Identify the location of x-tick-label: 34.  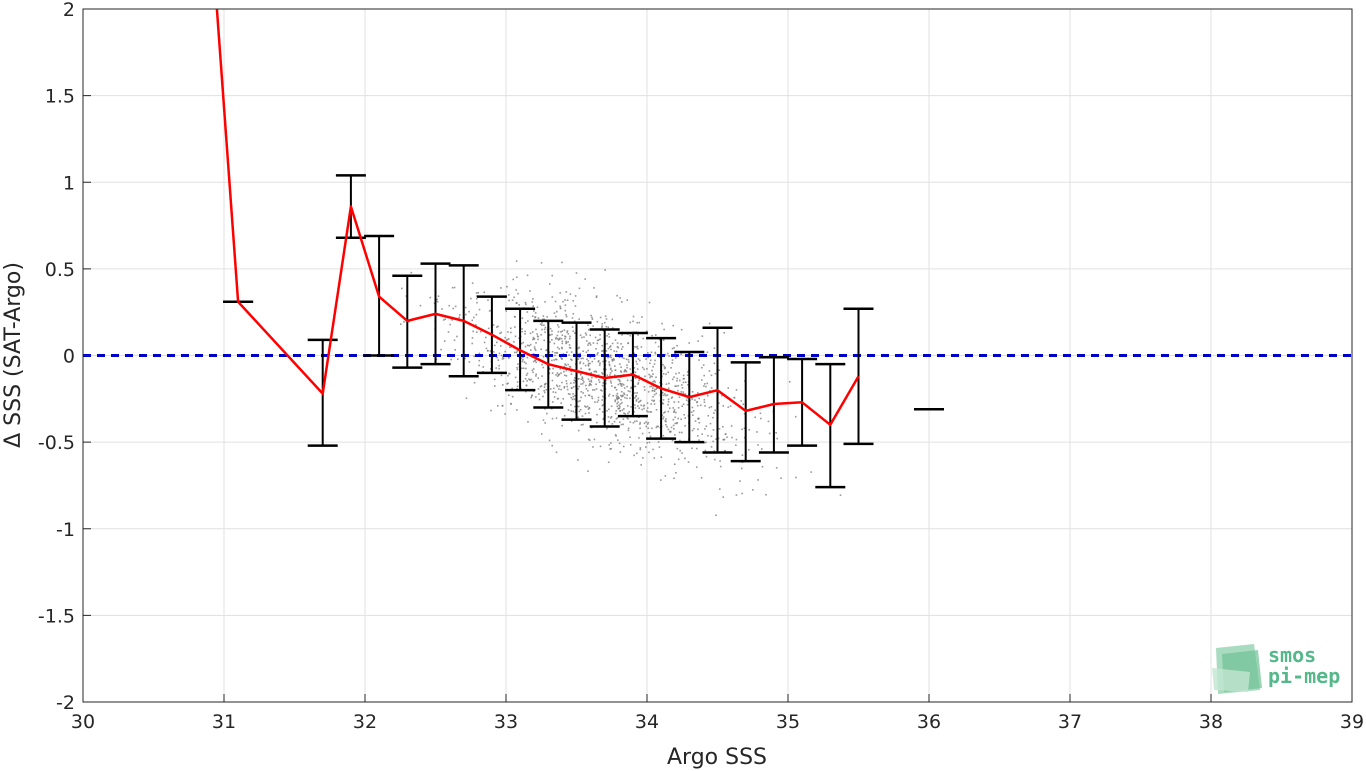
(647, 722).